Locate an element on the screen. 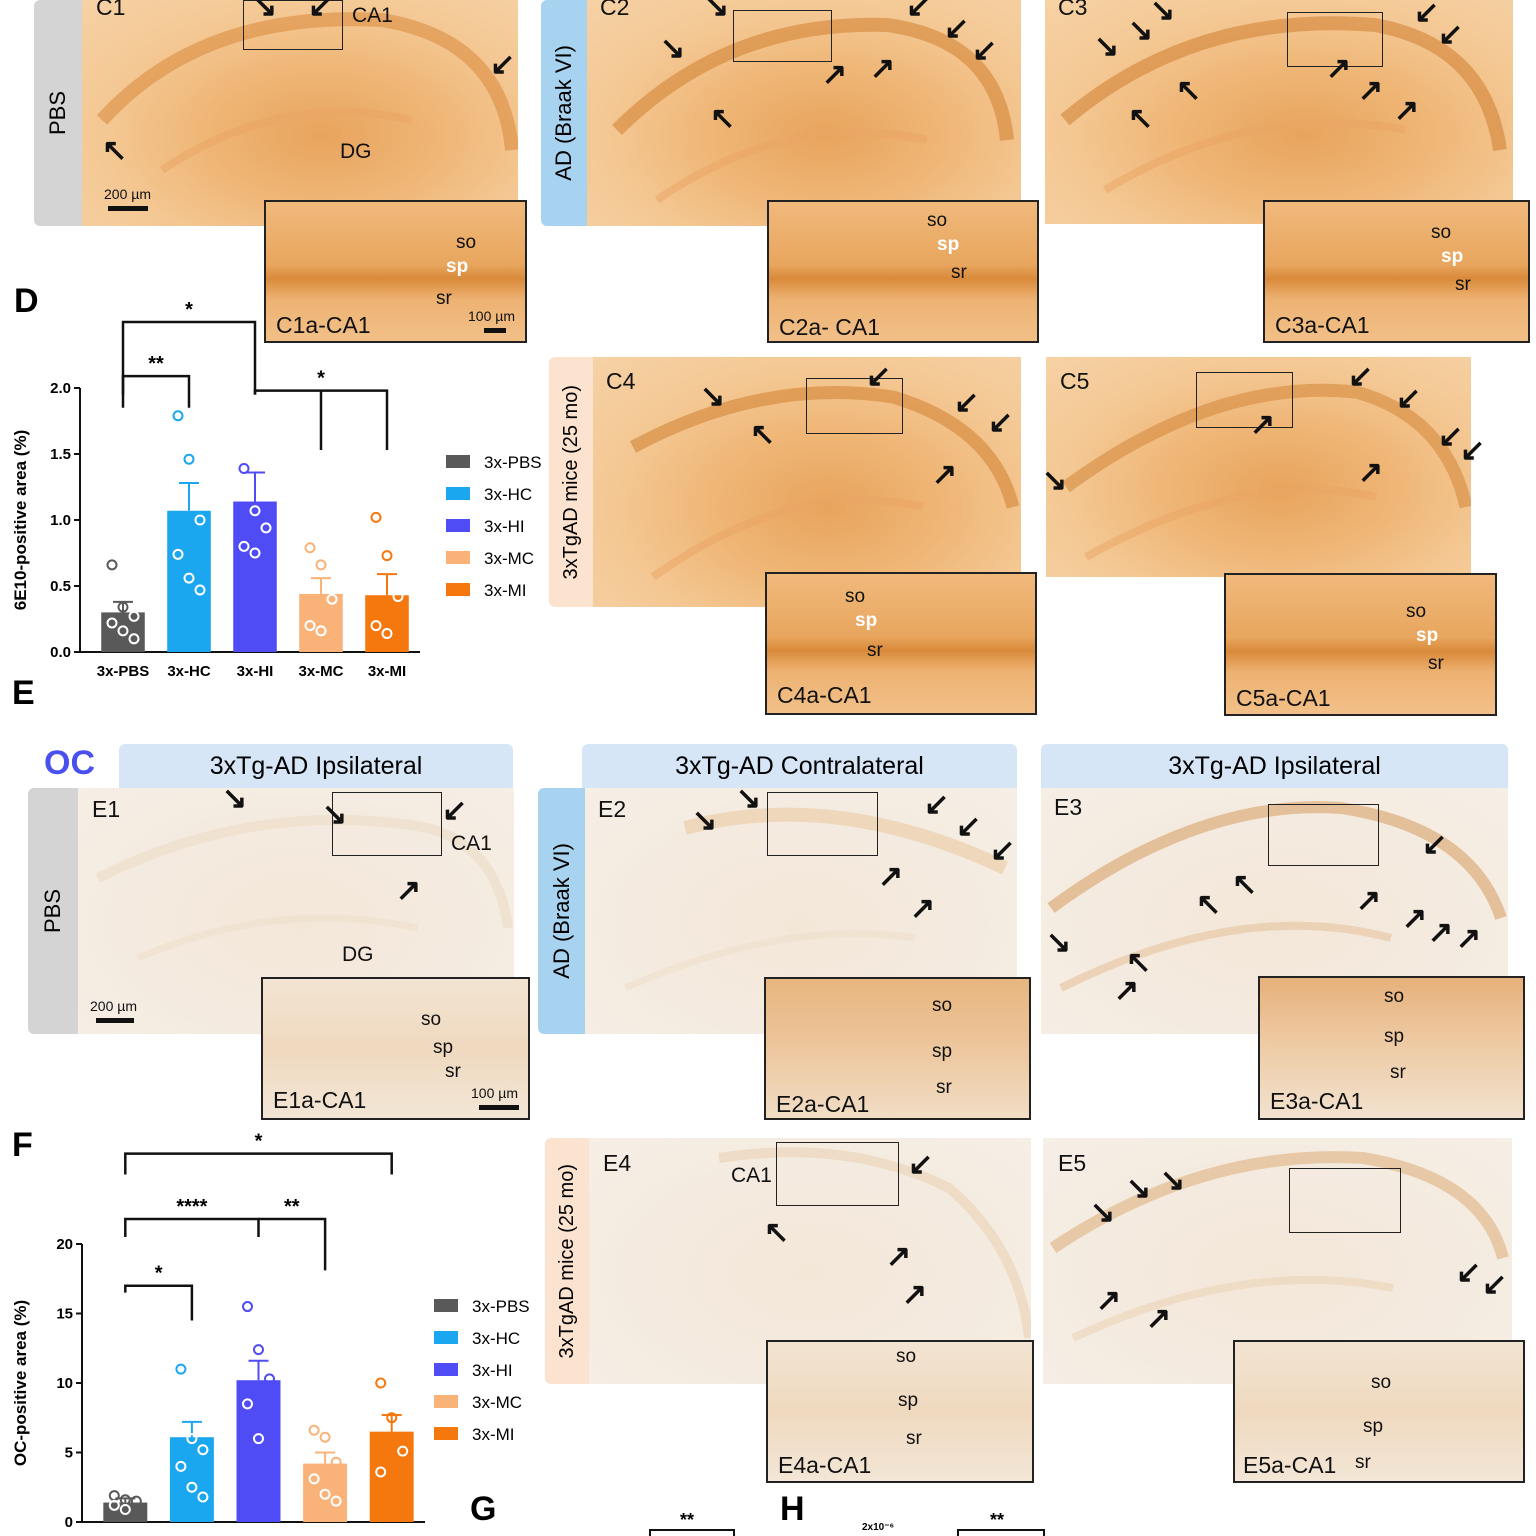  inset-label-e1a: E1a-CA1 is located at coordinates (320, 1100).